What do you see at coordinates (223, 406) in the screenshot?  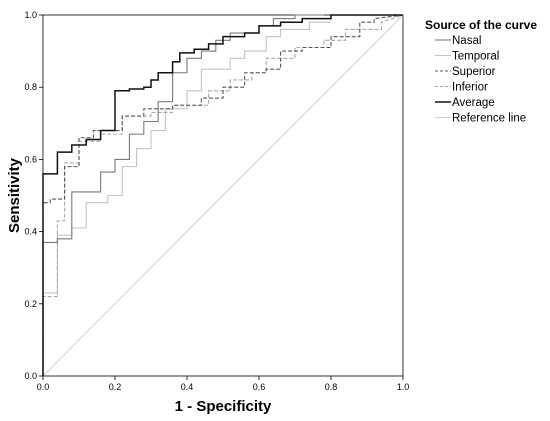 I see `x-axis-title: 1 - Specificity` at bounding box center [223, 406].